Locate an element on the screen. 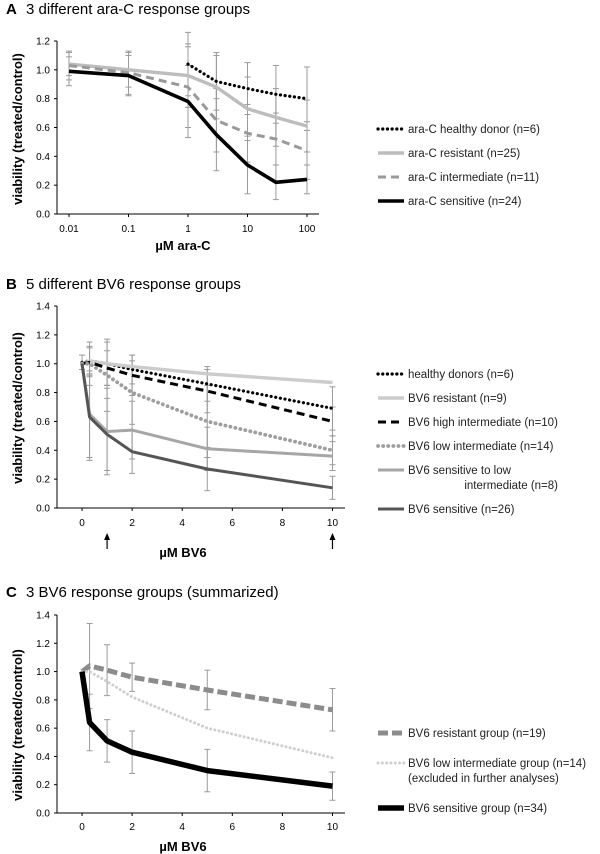 Image resolution: width=600 pixels, height=854 pixels. x-tick-label: 0.1 is located at coordinates (129, 229).